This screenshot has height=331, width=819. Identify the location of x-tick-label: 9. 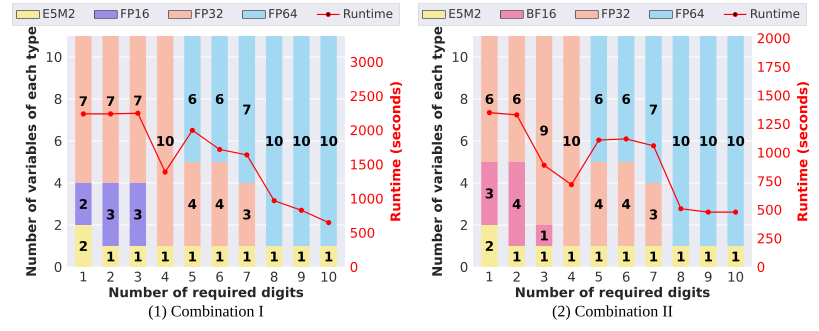
(301, 277).